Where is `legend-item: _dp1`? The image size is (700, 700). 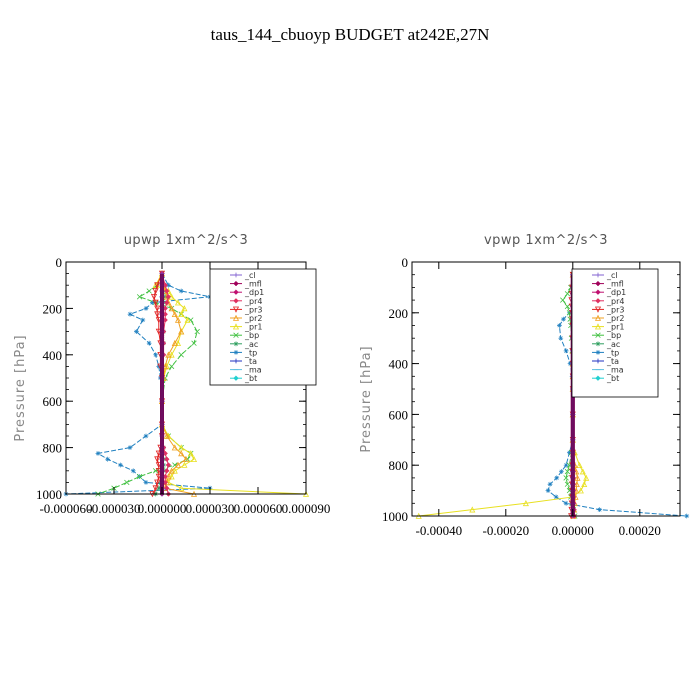
legend-item: _dp1 is located at coordinates (609, 292).